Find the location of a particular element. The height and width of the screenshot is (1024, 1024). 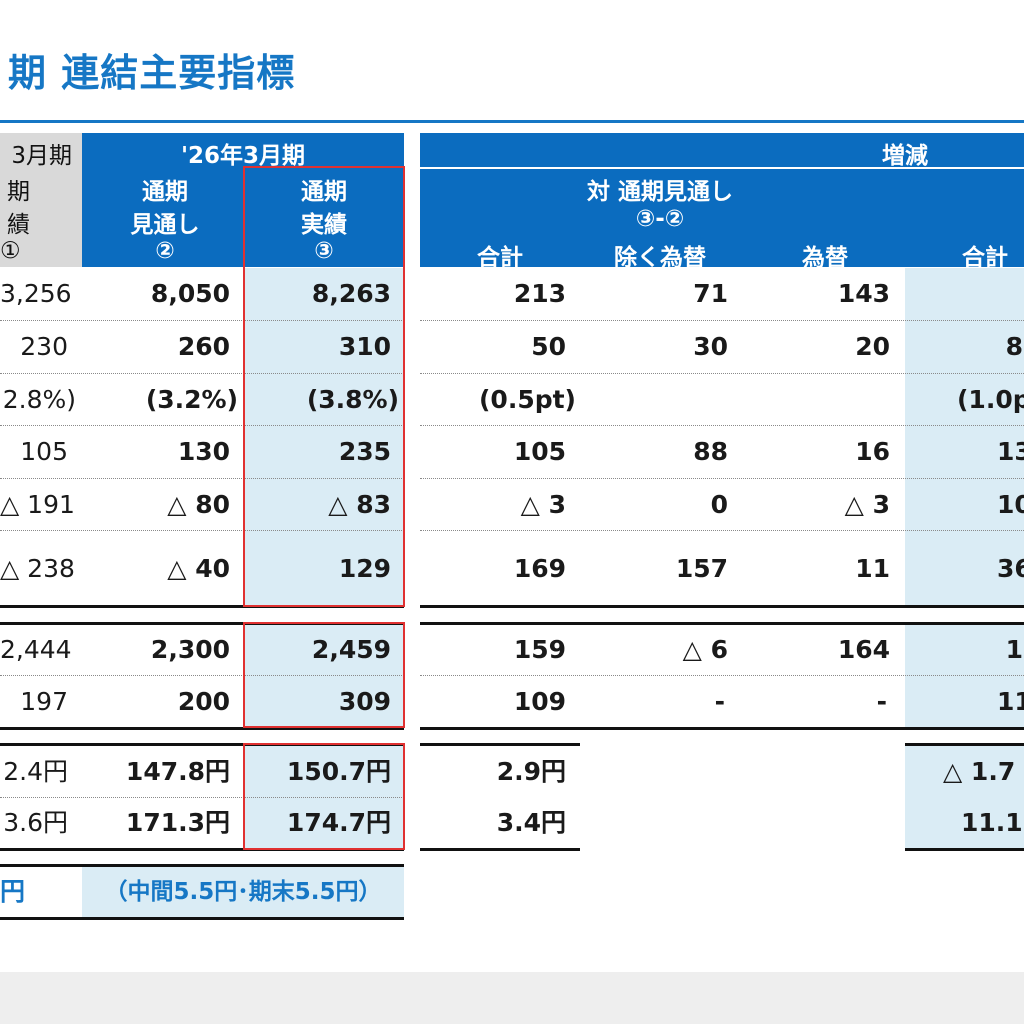

prev-header-line2: 期 is located at coordinates (18, 192).